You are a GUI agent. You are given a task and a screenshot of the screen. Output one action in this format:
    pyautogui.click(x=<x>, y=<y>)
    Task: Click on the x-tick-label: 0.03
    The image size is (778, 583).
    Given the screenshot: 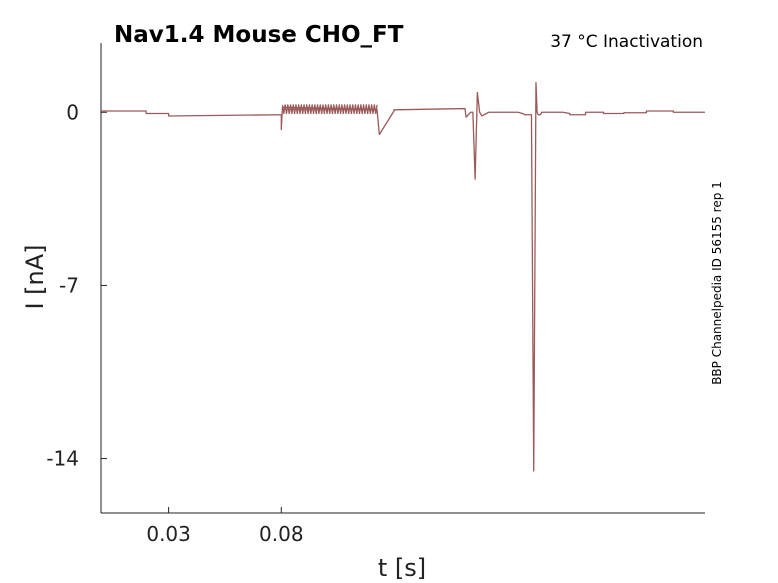 What is the action you would take?
    pyautogui.click(x=168, y=534)
    